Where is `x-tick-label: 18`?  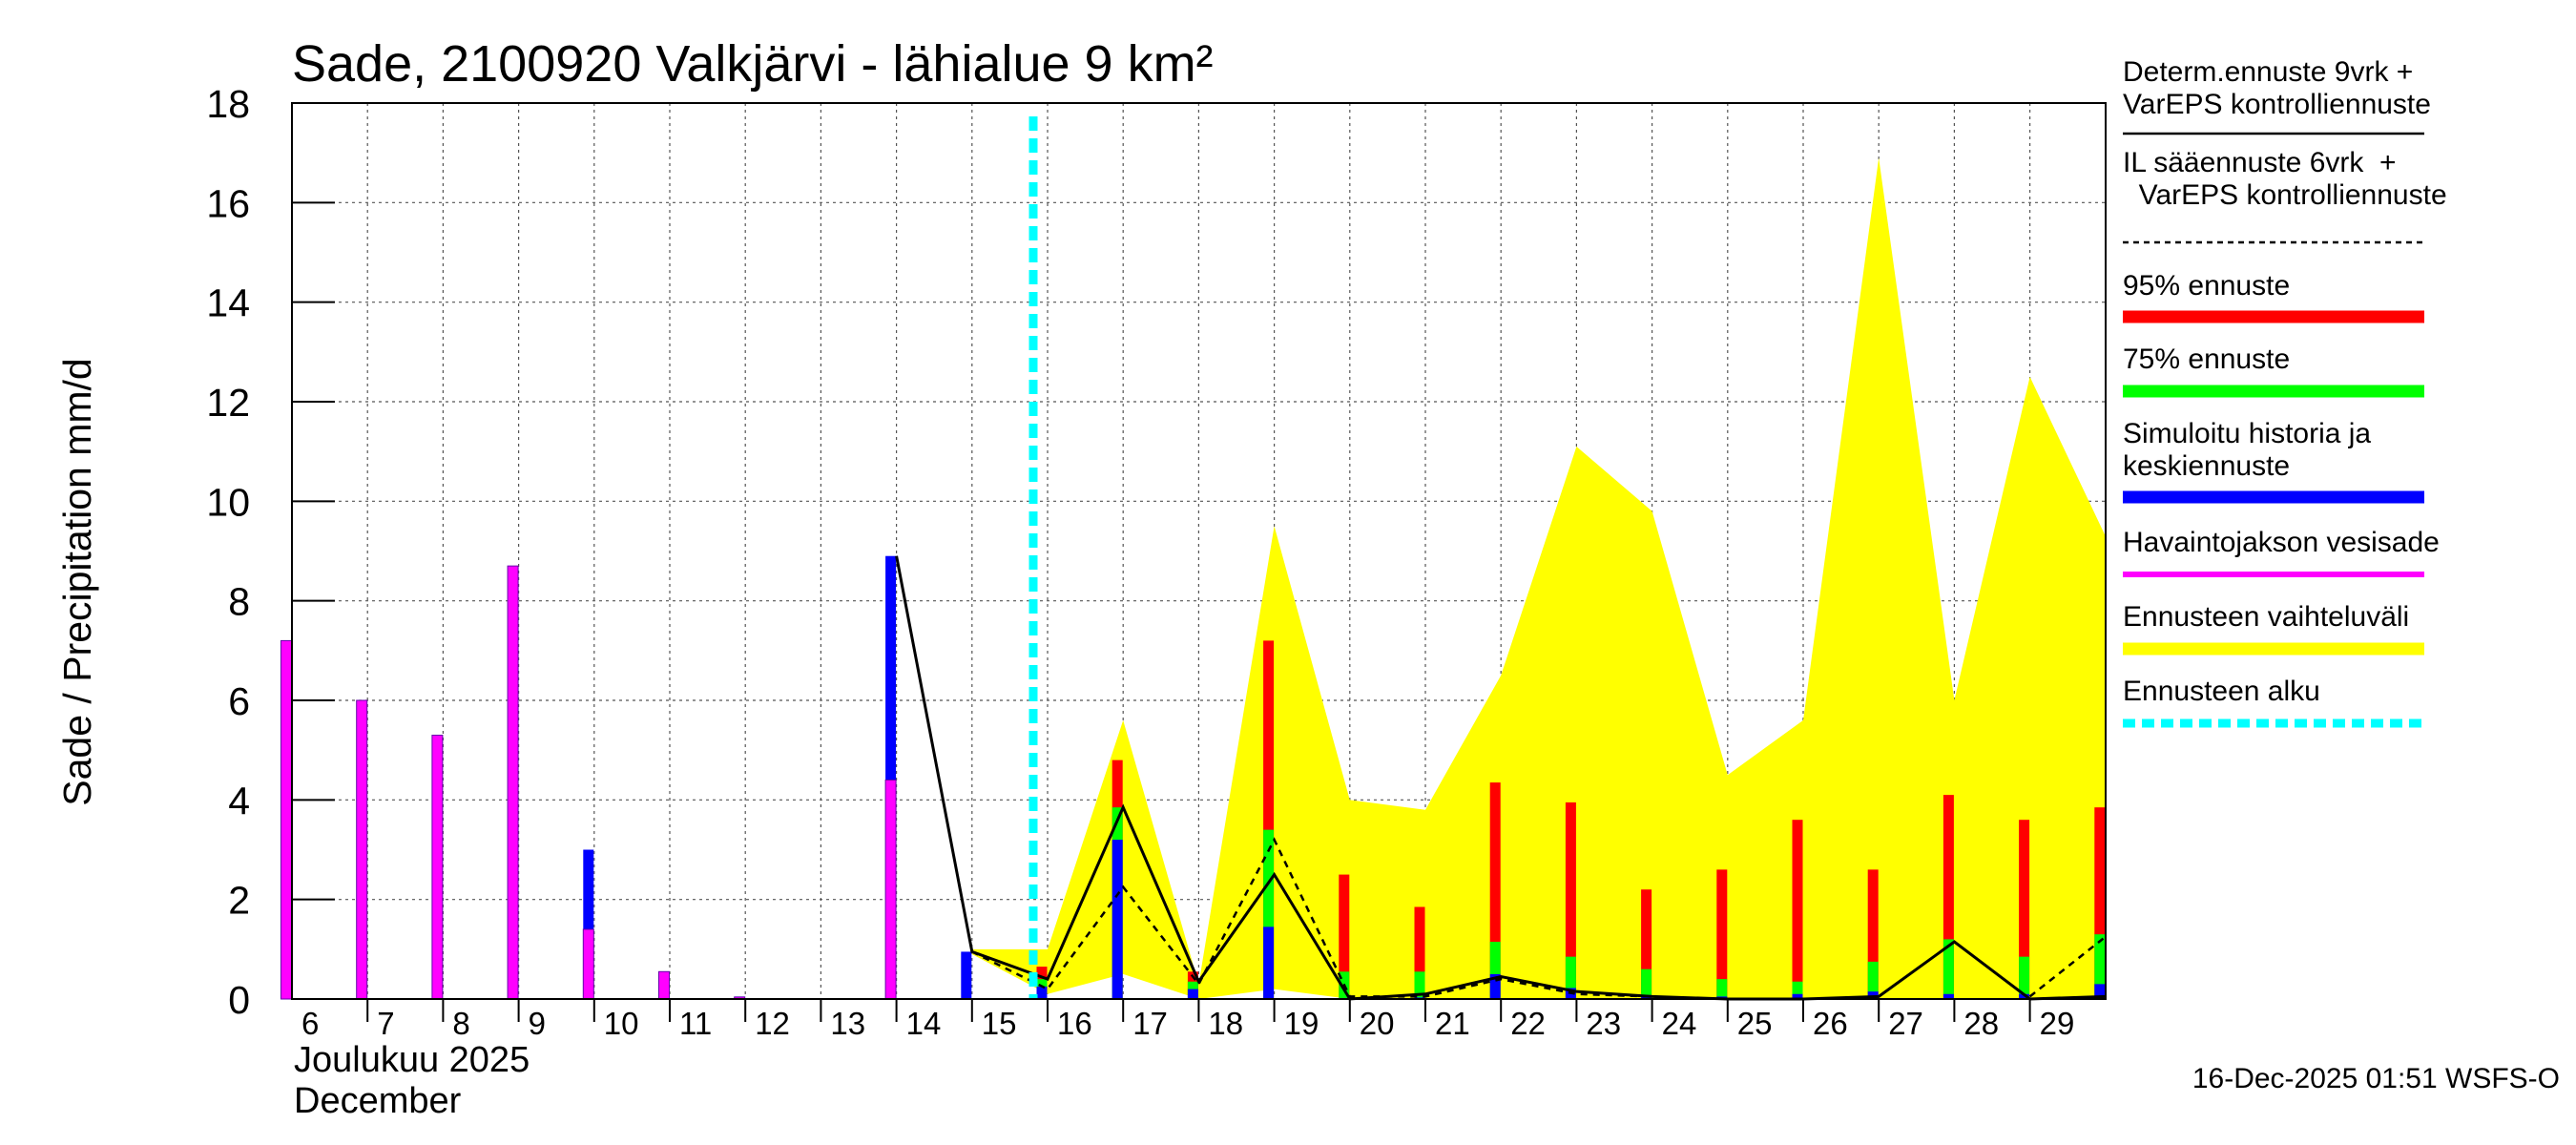
x-tick-label: 18 is located at coordinates (1225, 1023).